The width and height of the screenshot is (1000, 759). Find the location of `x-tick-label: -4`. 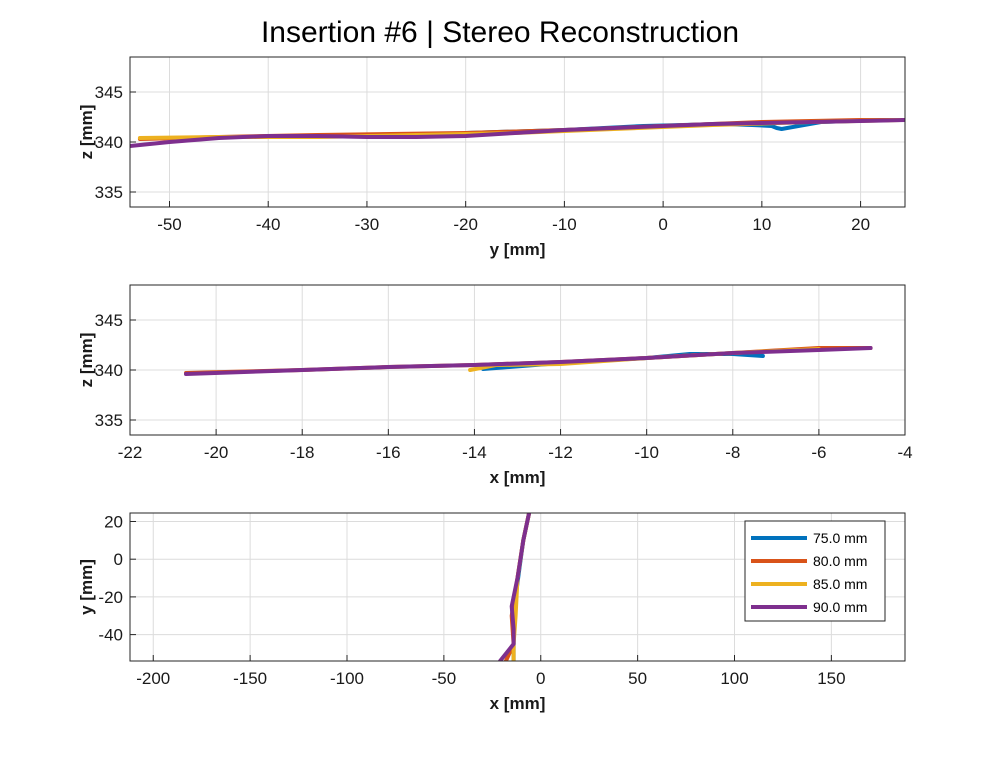

x-tick-label: -4 is located at coordinates (904, 452).